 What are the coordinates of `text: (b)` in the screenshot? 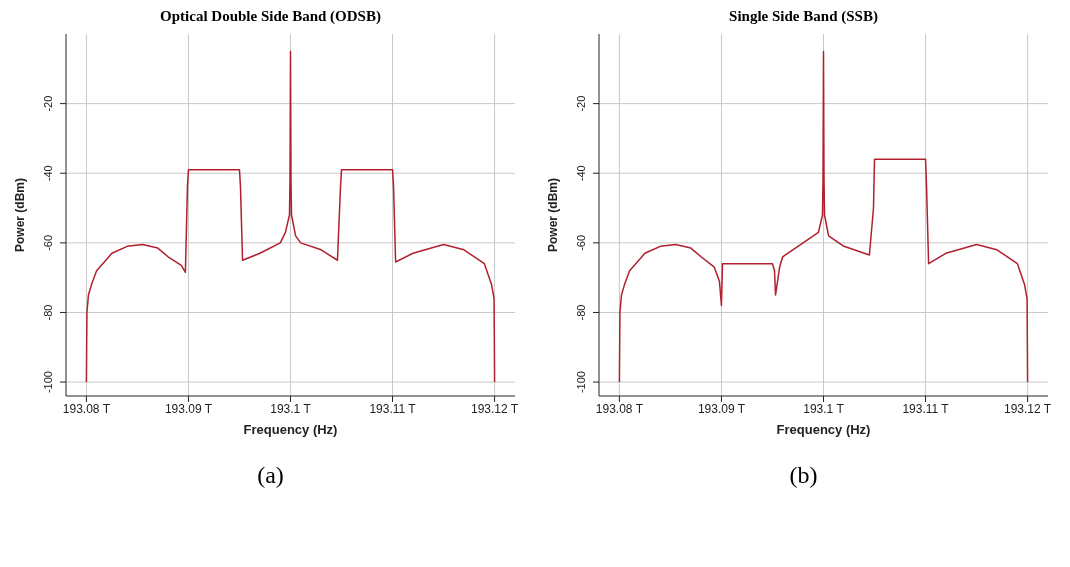 It's located at (803, 475).